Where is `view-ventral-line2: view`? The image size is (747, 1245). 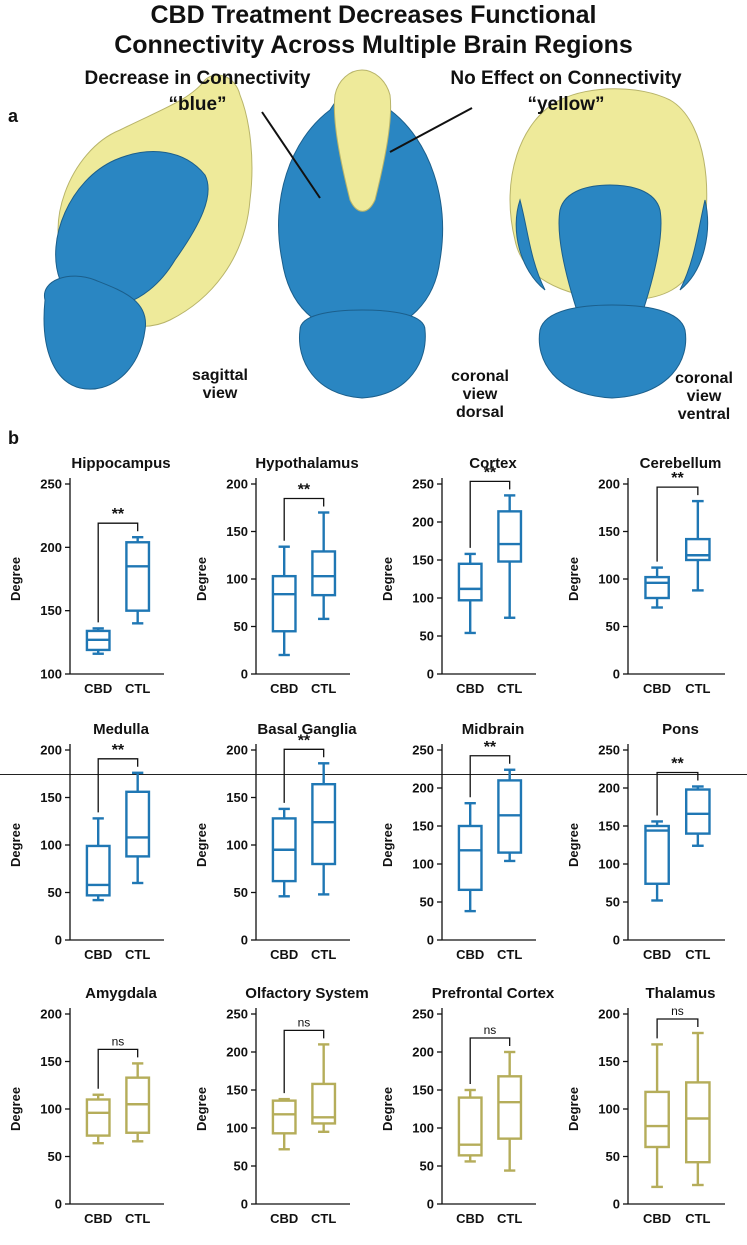
view-ventral-line2: view is located at coordinates (704, 396).